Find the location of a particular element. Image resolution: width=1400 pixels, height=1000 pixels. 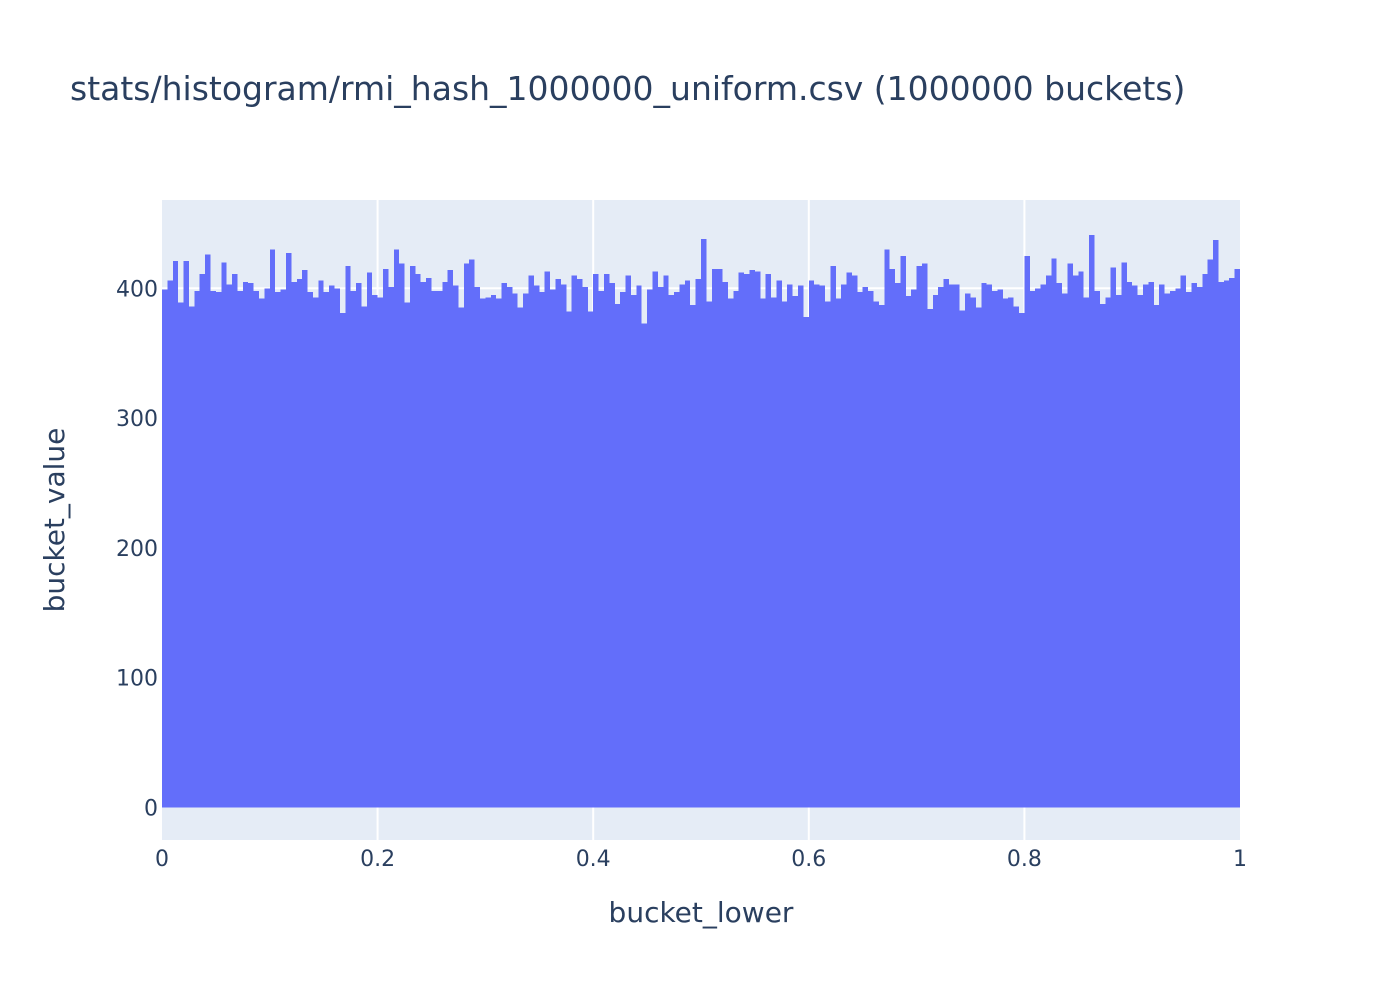

y-tick-label: 100 is located at coordinates (137, 679).